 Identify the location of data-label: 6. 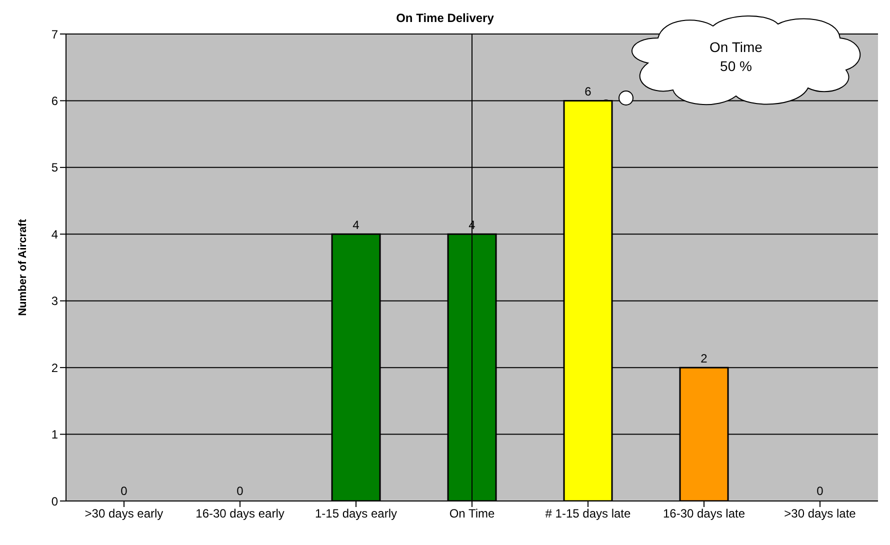
(588, 91).